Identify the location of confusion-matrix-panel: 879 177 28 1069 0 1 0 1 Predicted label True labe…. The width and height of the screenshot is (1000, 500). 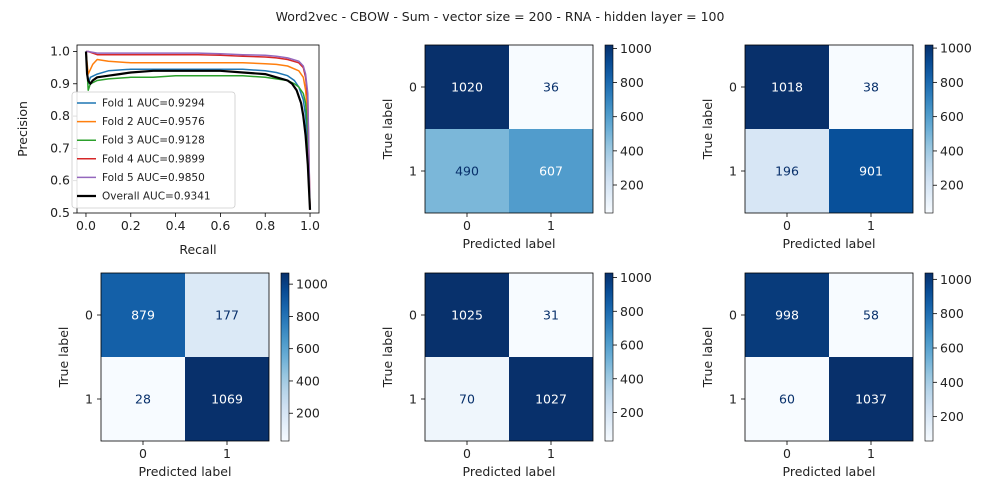
(192, 375).